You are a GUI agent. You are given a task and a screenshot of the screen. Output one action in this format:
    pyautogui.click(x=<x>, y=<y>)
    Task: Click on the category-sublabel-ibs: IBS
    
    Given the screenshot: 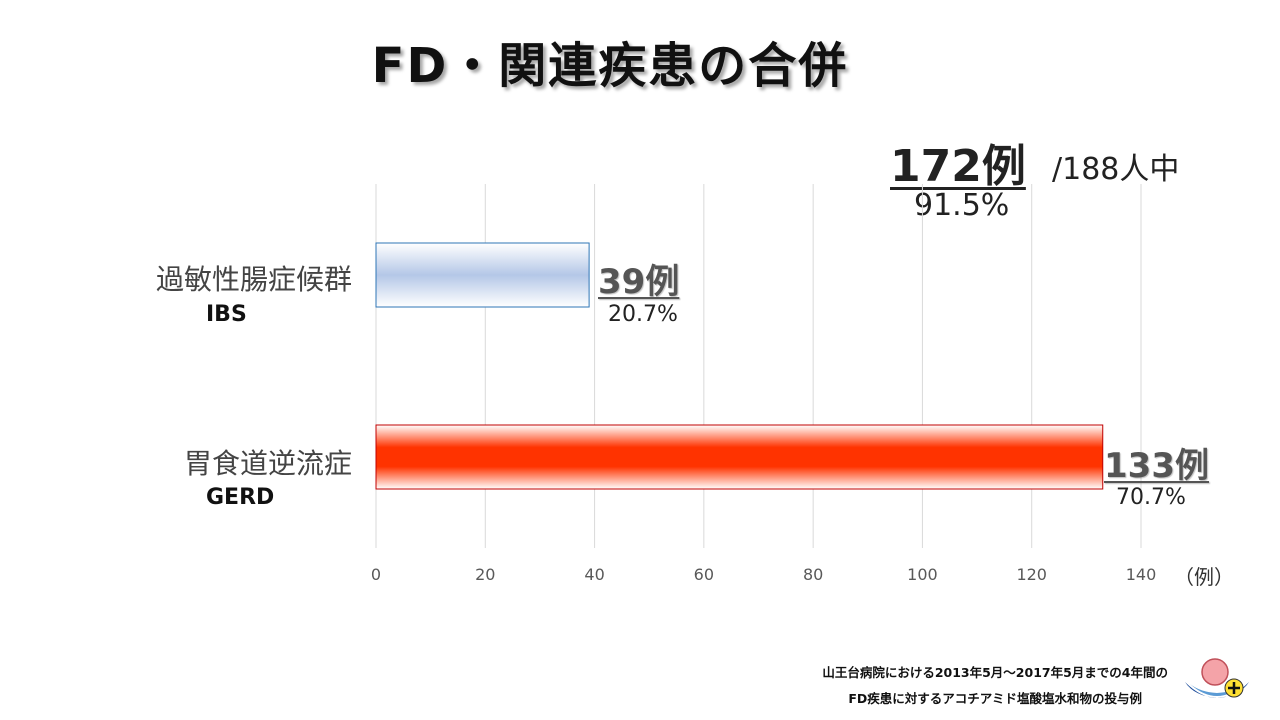 What is the action you would take?
    pyautogui.click(x=226, y=314)
    